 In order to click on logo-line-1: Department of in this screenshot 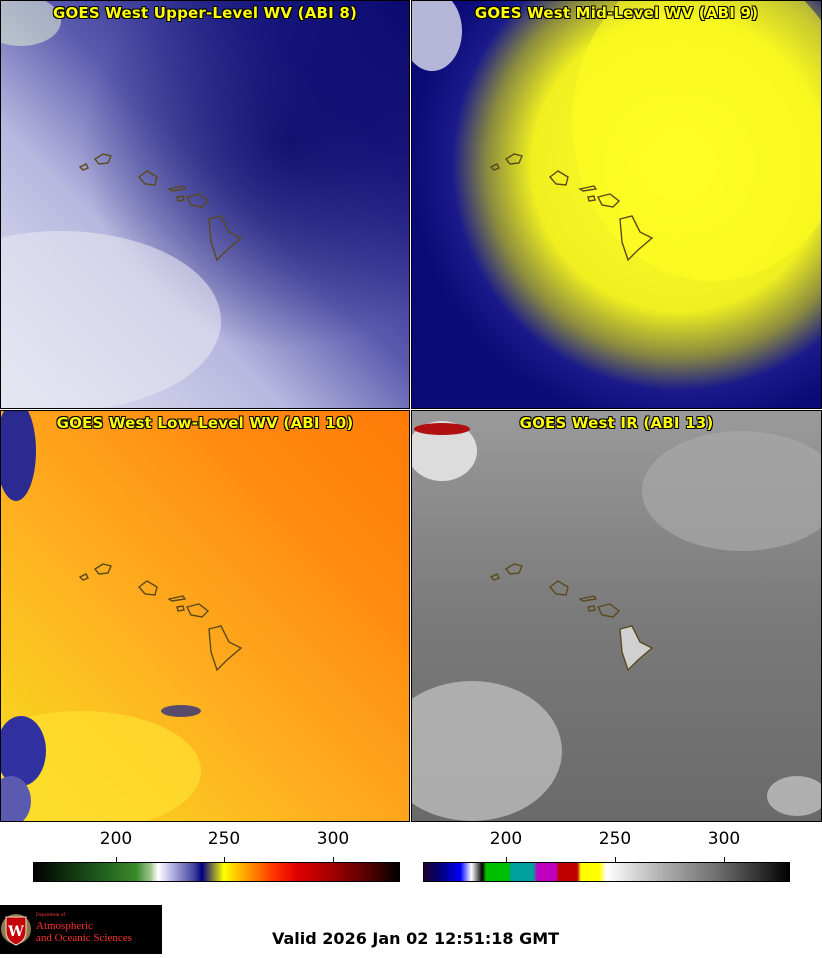, I will do `click(51, 915)`.